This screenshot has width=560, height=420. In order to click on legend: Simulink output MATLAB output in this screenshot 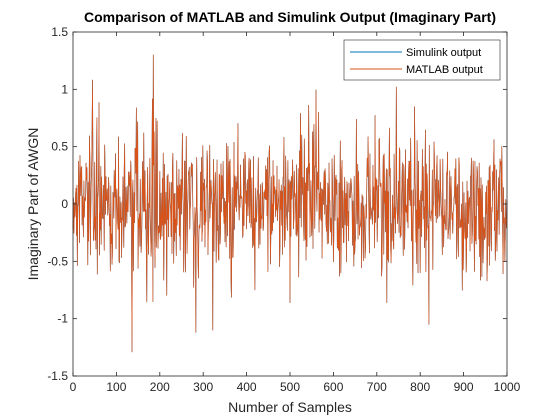, I will do `click(422, 60)`.